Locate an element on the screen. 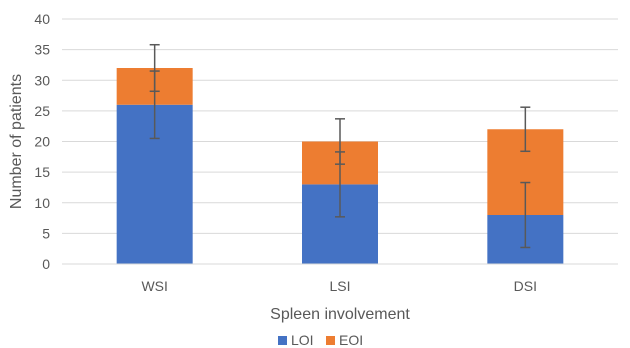 The height and width of the screenshot is (348, 630). x-tick-labels: WSI LSI DSI is located at coordinates (339, 286).